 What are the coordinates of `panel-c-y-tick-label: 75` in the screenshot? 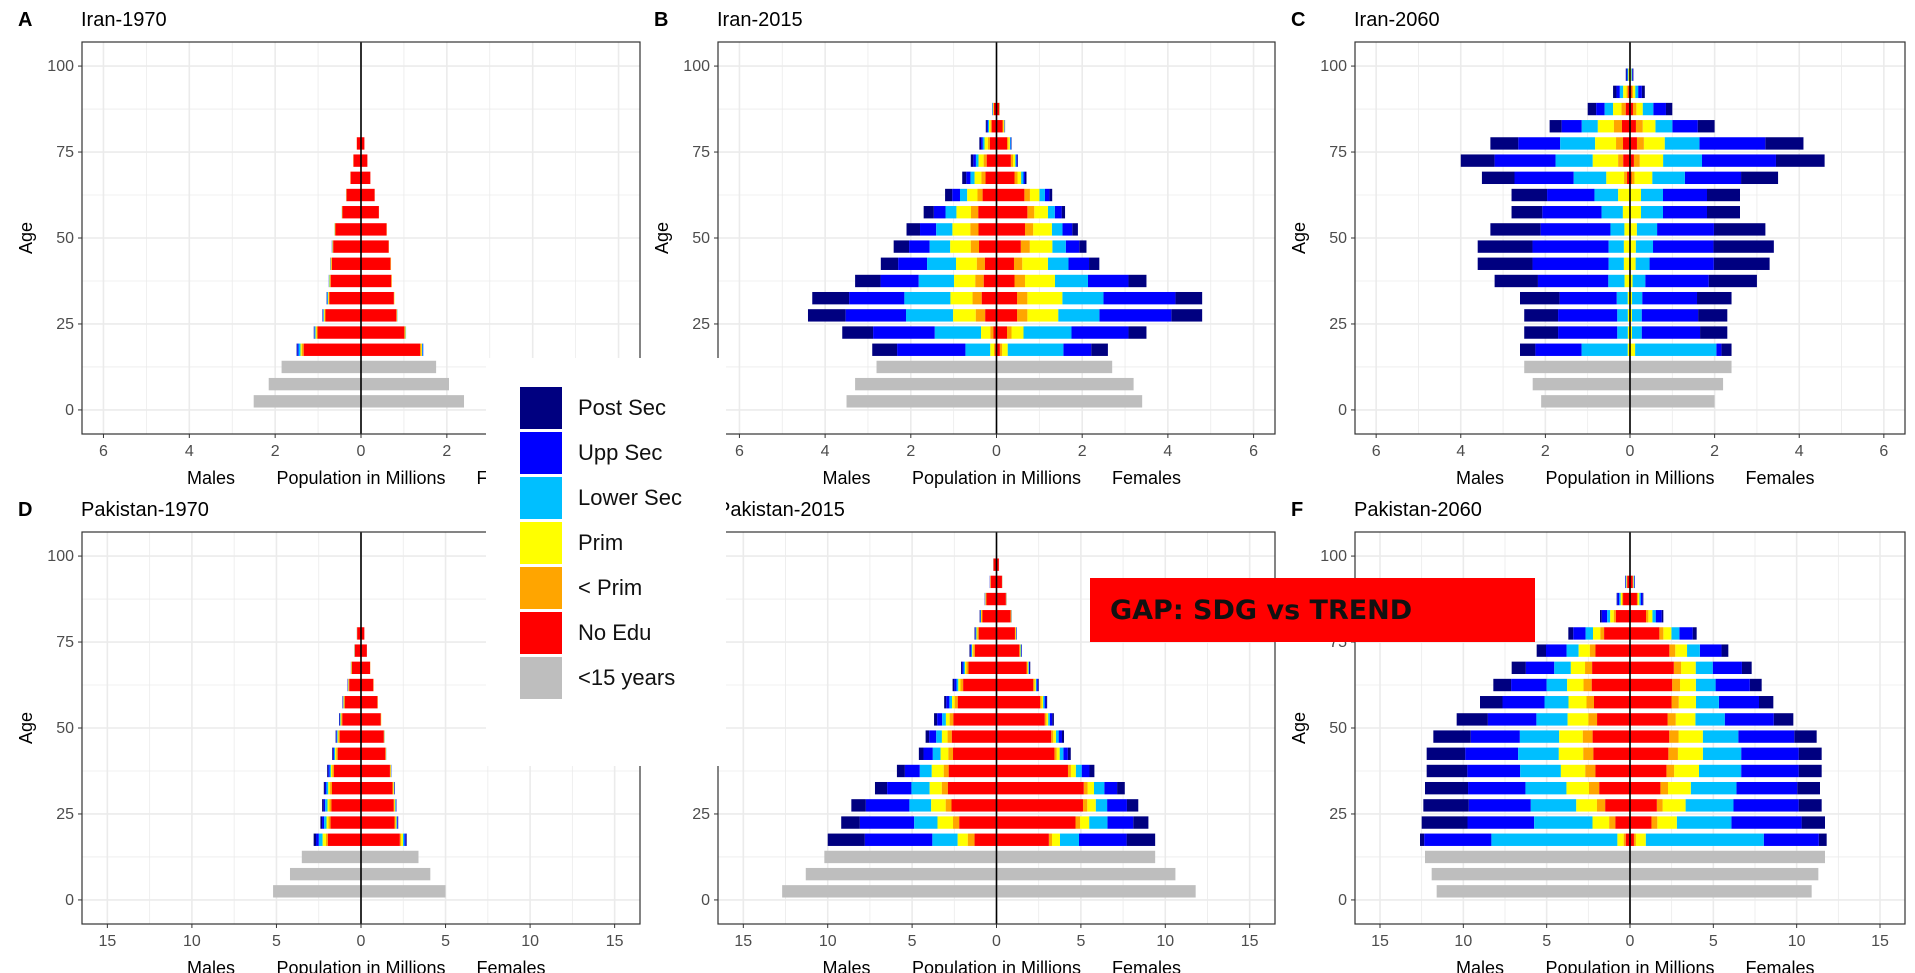 It's located at (1338, 152).